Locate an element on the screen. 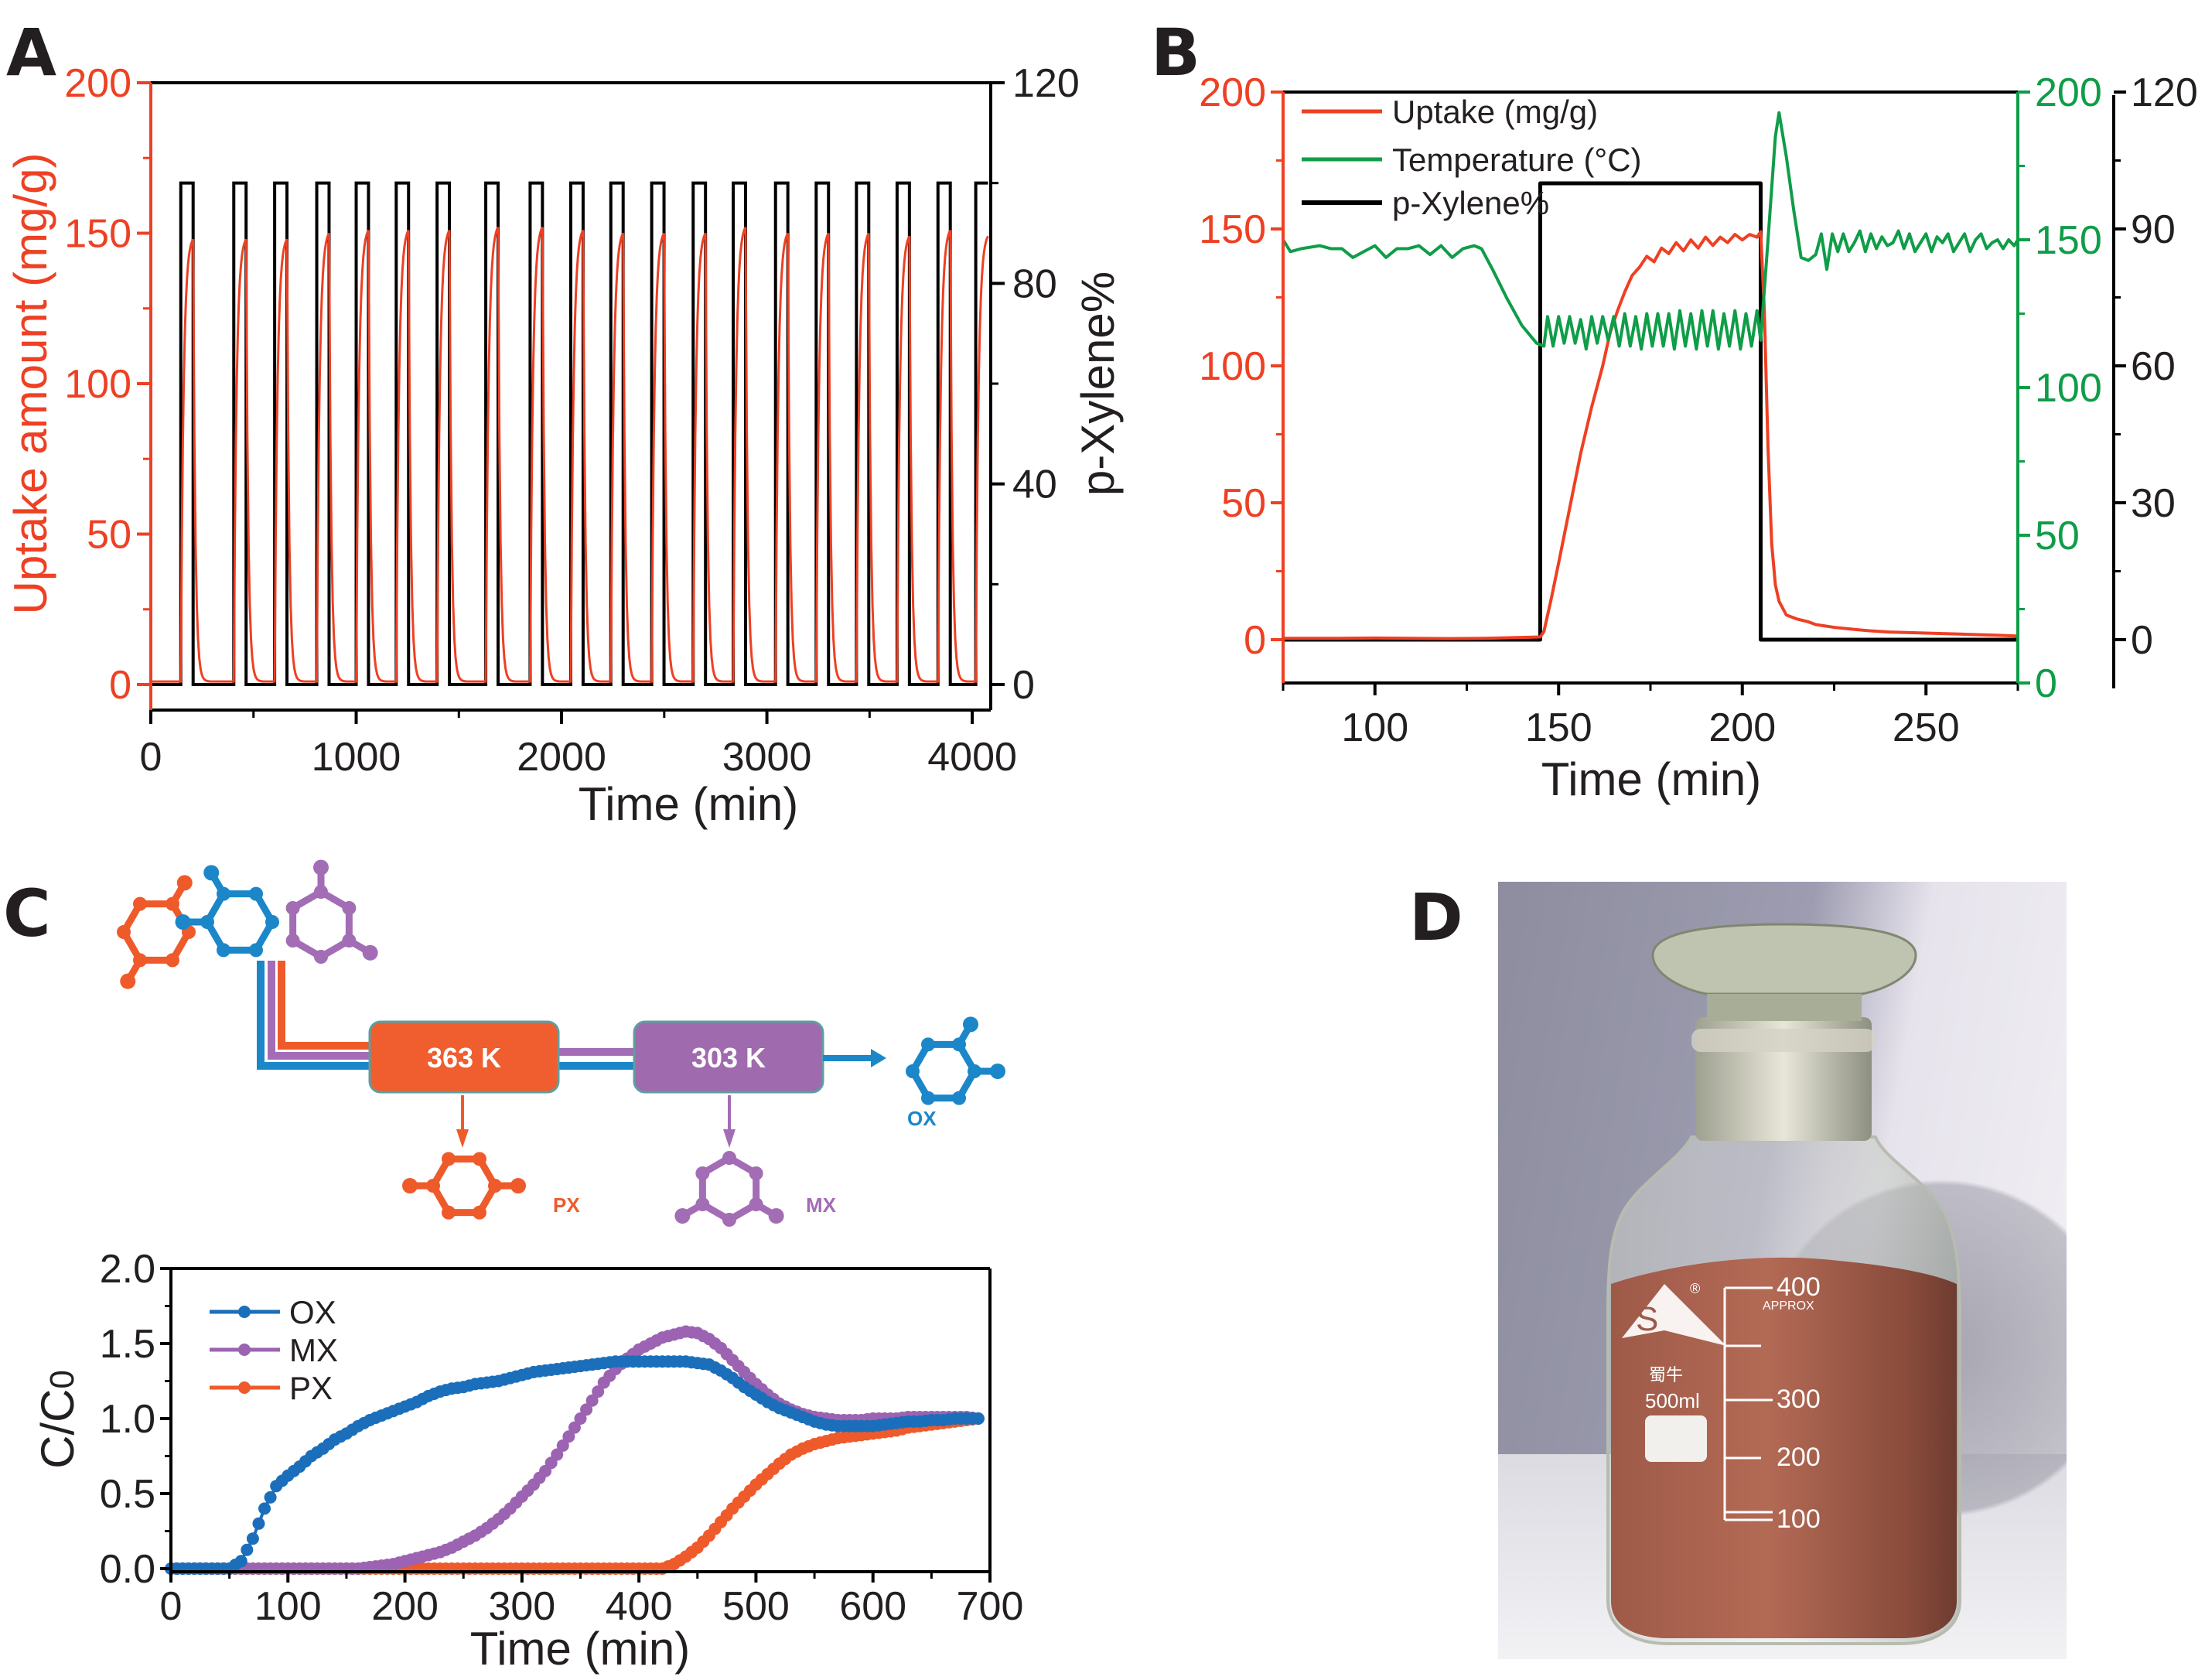 Image resolution: width=2205 pixels, height=1680 pixels. panel-b-plot-area is located at coordinates (1650, 376).